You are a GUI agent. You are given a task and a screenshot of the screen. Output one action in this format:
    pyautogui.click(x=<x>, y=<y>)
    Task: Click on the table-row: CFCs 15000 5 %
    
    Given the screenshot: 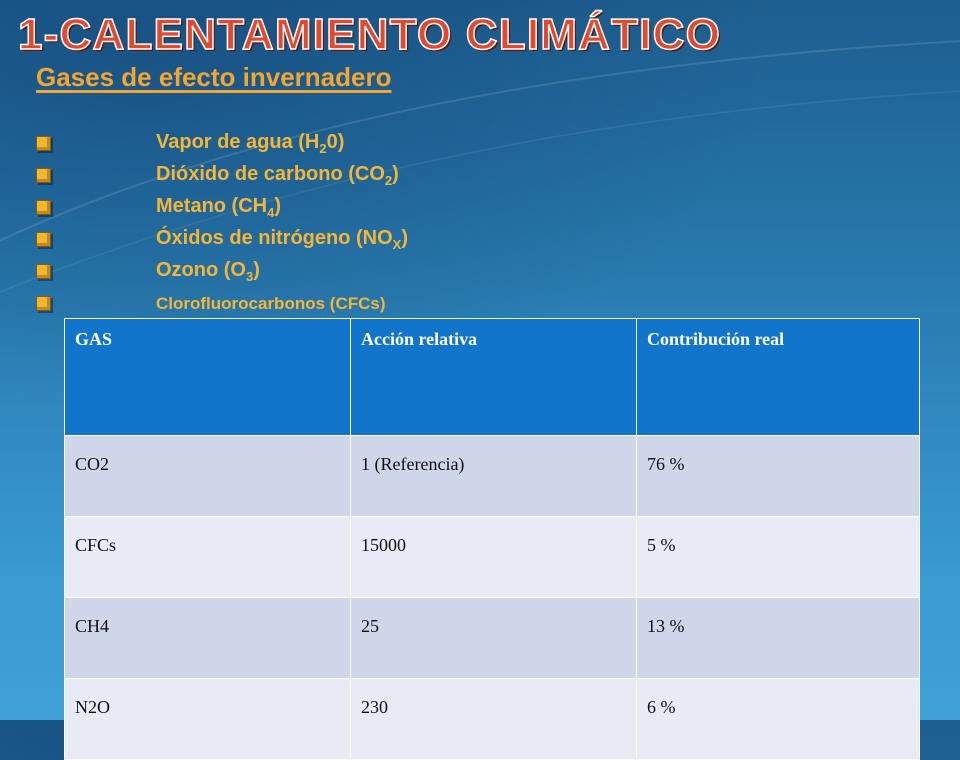 What is the action you would take?
    pyautogui.click(x=492, y=557)
    